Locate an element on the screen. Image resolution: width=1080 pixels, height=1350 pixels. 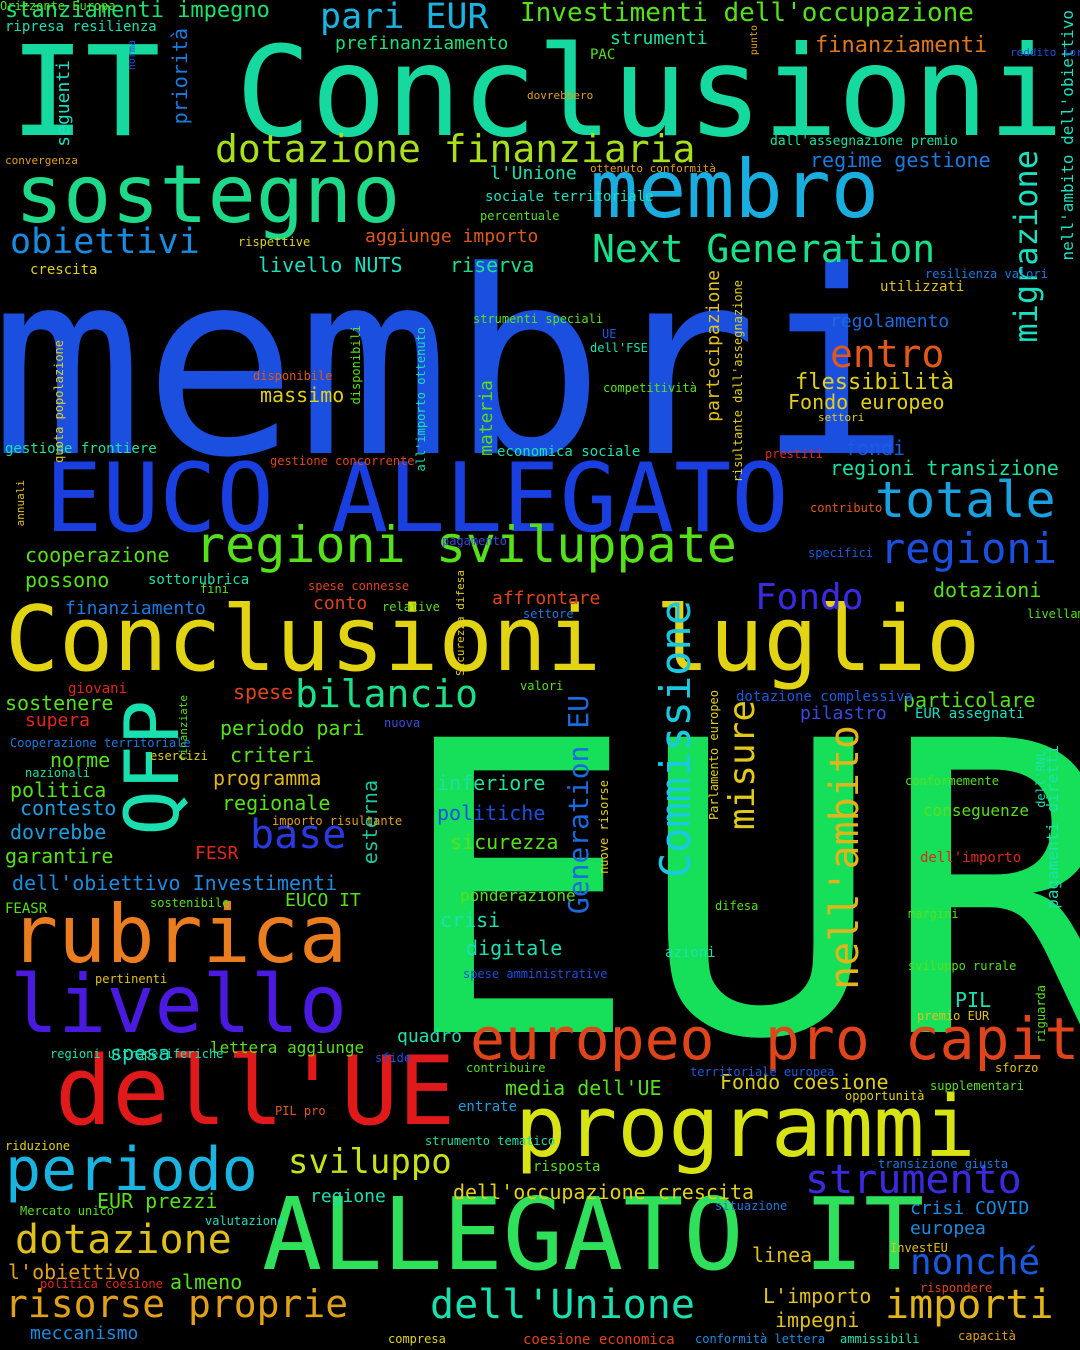
cloud-word: percentuale is located at coordinates (520, 216).